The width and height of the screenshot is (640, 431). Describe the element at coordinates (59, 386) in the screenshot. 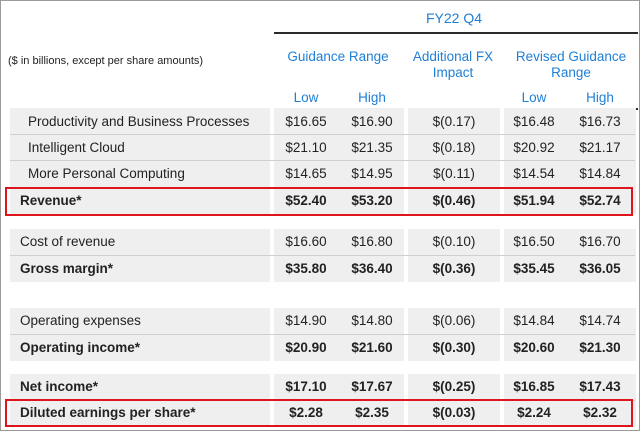

I see `row-label: Net income*` at that location.